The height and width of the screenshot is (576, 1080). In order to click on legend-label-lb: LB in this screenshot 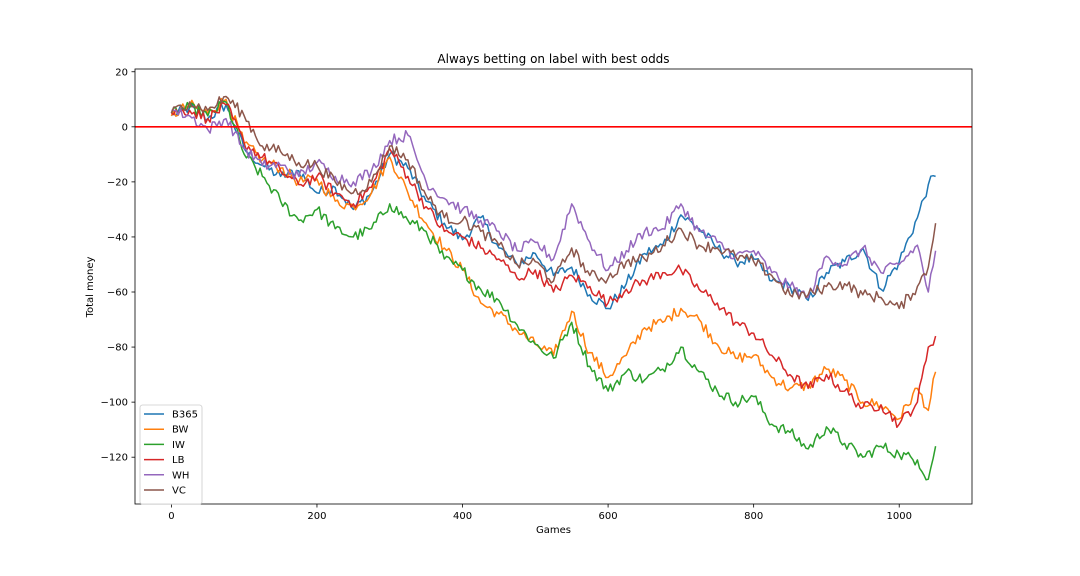, I will do `click(178, 460)`.